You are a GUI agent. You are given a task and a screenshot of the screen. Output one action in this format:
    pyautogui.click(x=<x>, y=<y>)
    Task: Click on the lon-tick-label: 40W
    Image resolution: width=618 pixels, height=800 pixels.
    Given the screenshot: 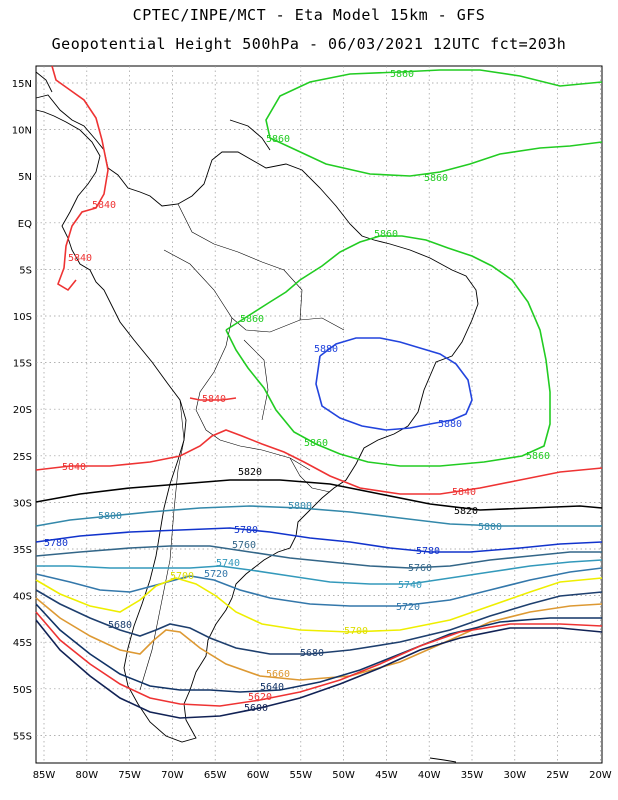 What is the action you would take?
    pyautogui.click(x=429, y=775)
    